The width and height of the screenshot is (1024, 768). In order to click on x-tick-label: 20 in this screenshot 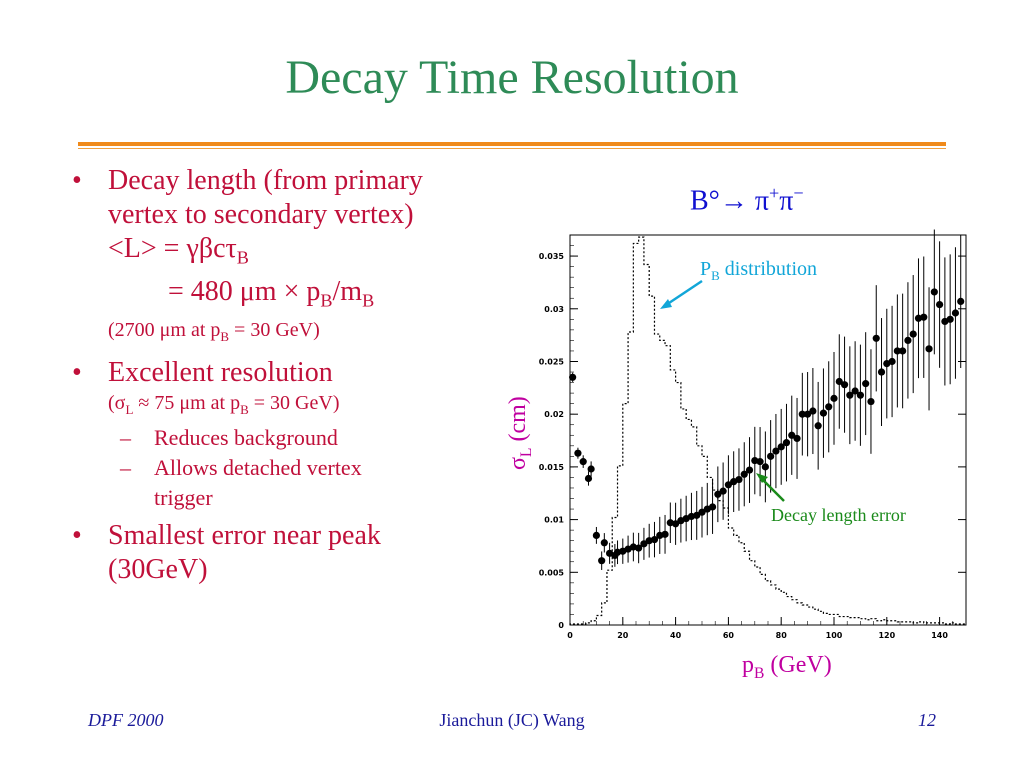, I will do `click(623, 635)`.